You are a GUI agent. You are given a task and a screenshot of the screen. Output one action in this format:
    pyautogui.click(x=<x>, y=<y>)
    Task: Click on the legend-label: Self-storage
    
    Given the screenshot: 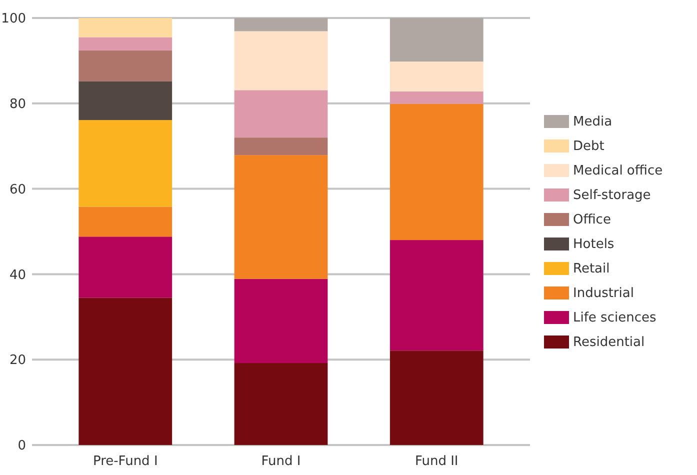 What is the action you would take?
    pyautogui.click(x=612, y=196)
    